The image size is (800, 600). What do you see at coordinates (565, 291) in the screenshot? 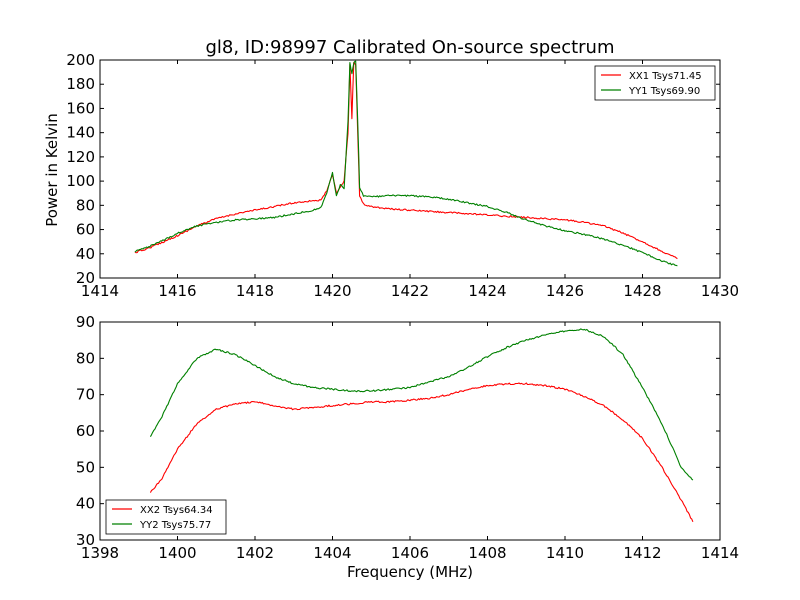
I see `x-tick-label: 1426` at bounding box center [565, 291].